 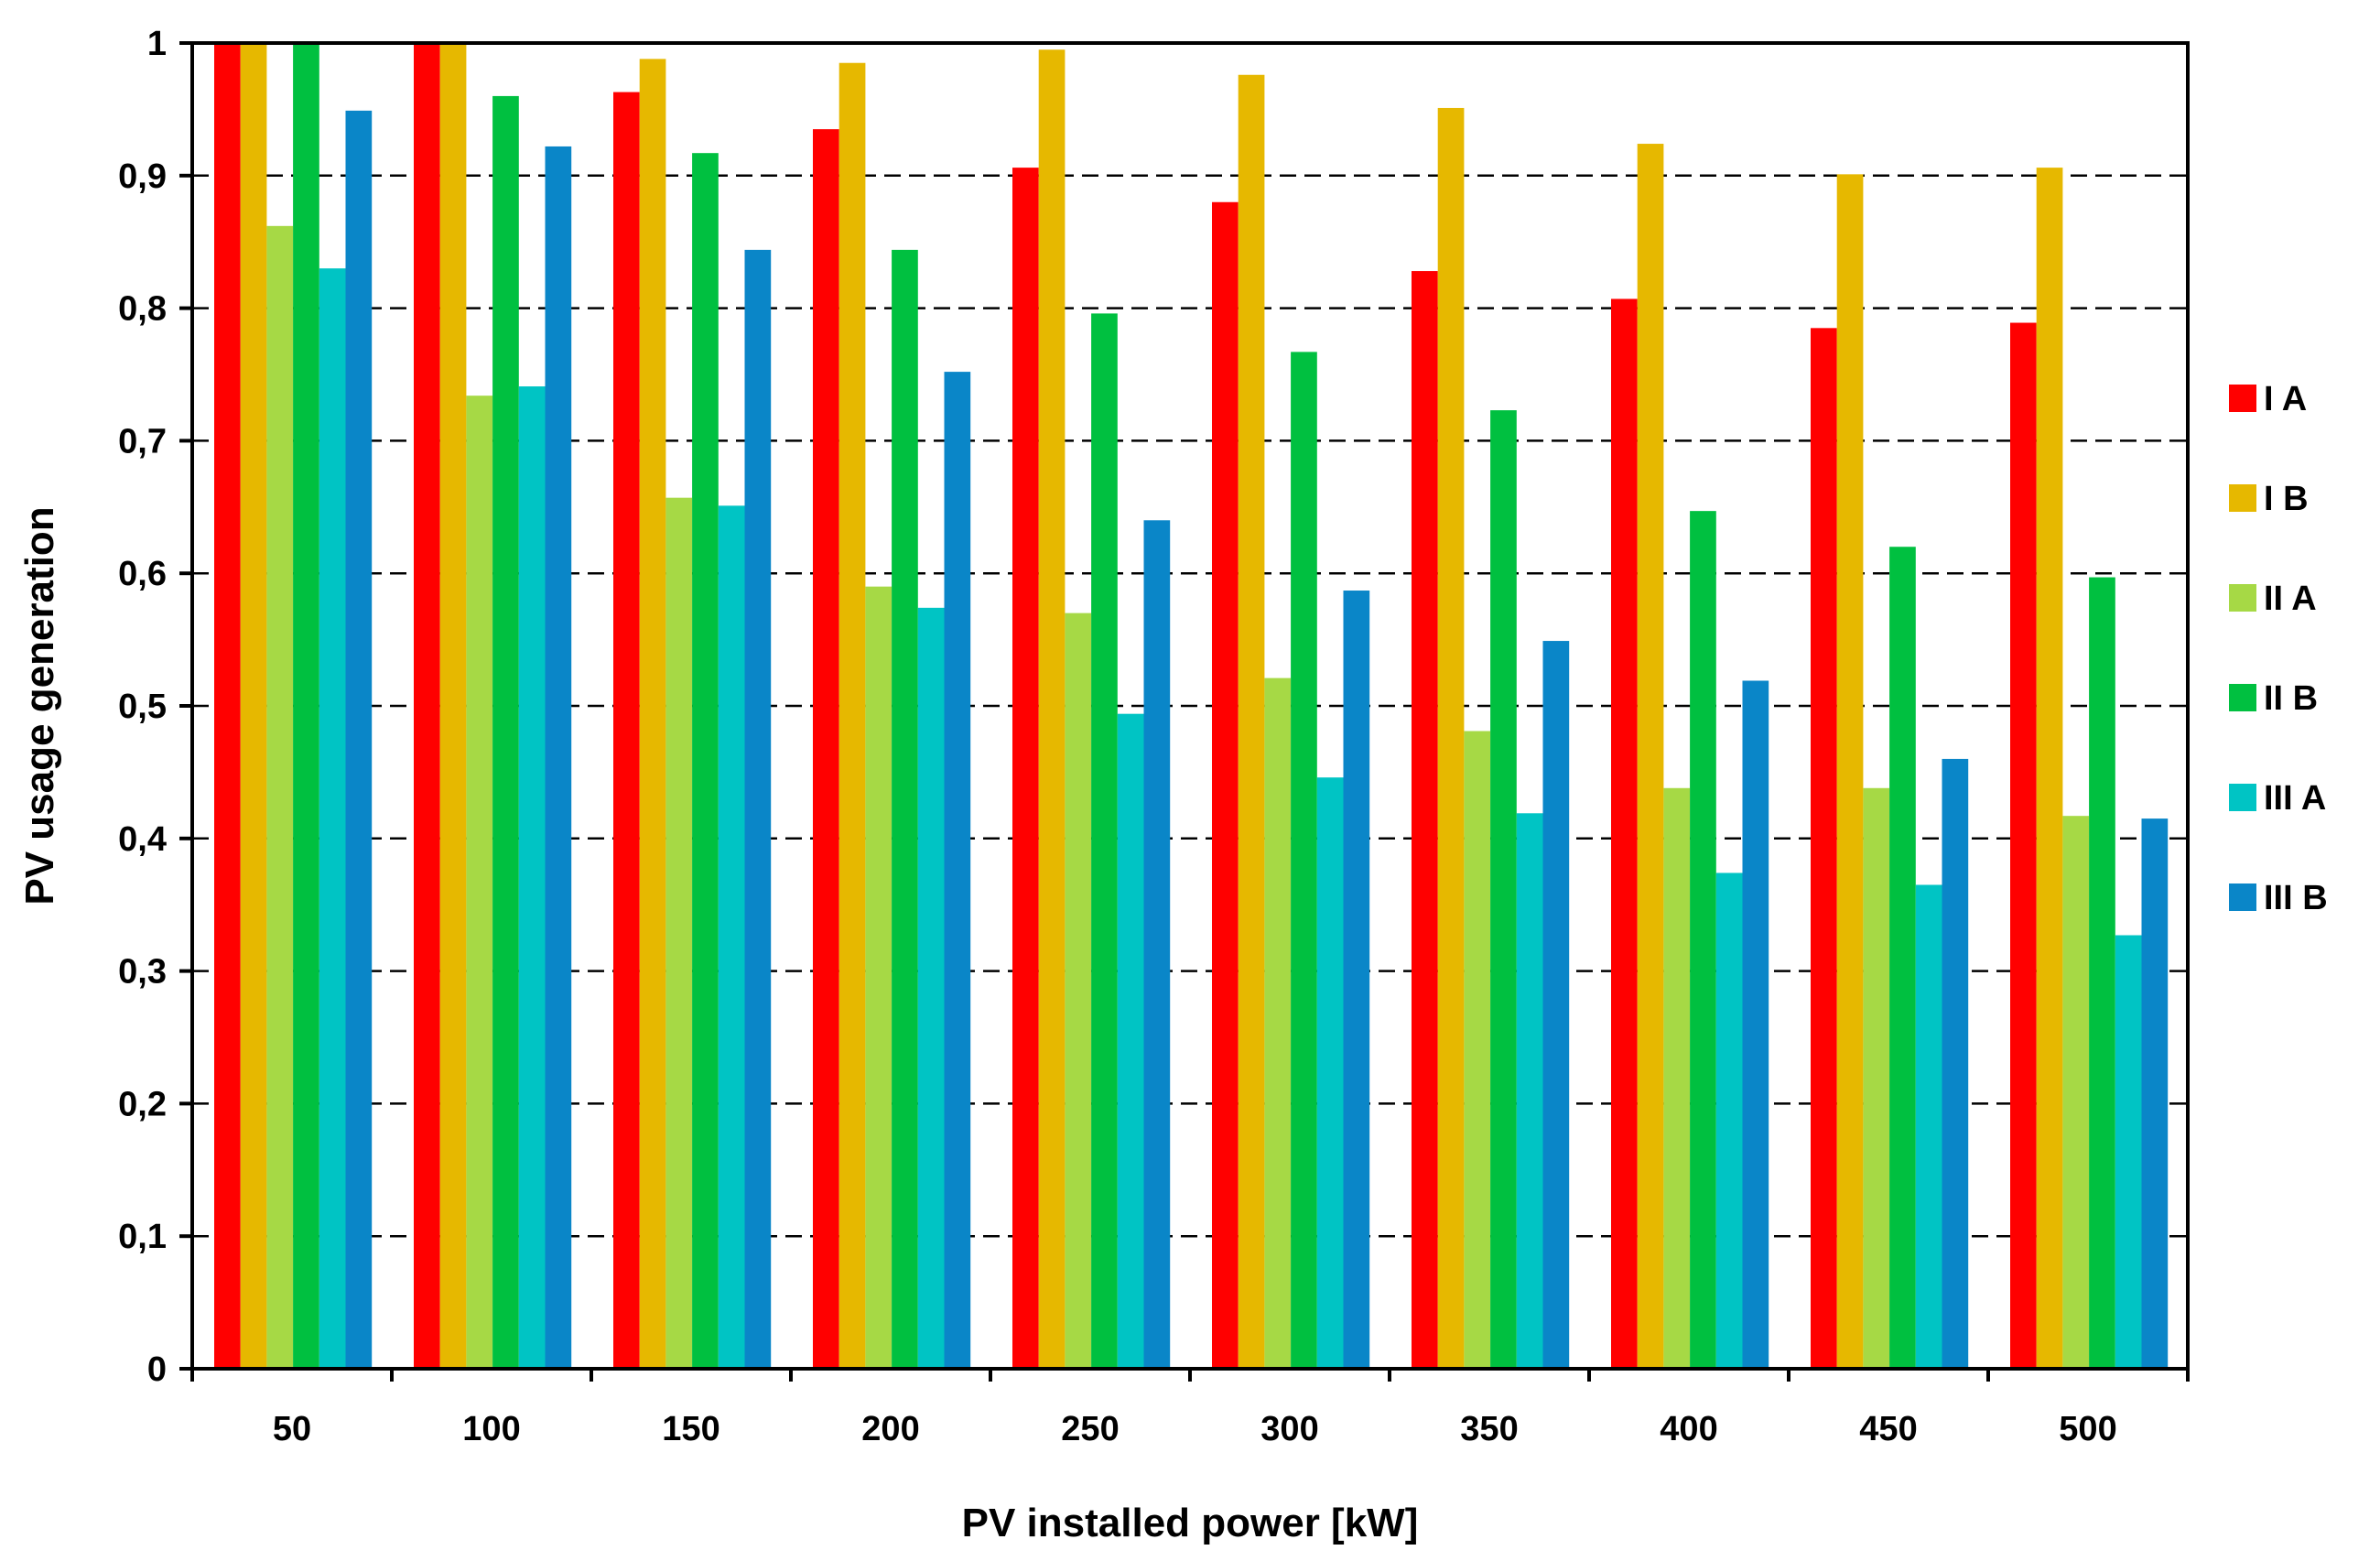 I want to click on y-tick-label: 0,5, so click(x=142, y=707).